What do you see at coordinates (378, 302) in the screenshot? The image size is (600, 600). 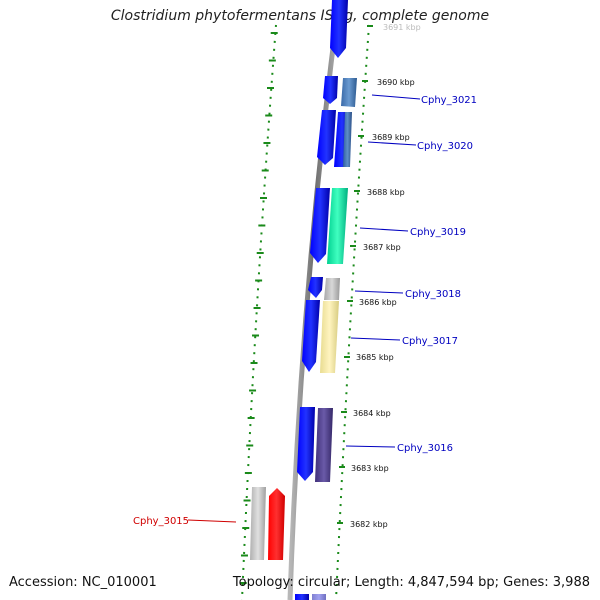 I see `ruler-label: 3686 kbp` at bounding box center [378, 302].